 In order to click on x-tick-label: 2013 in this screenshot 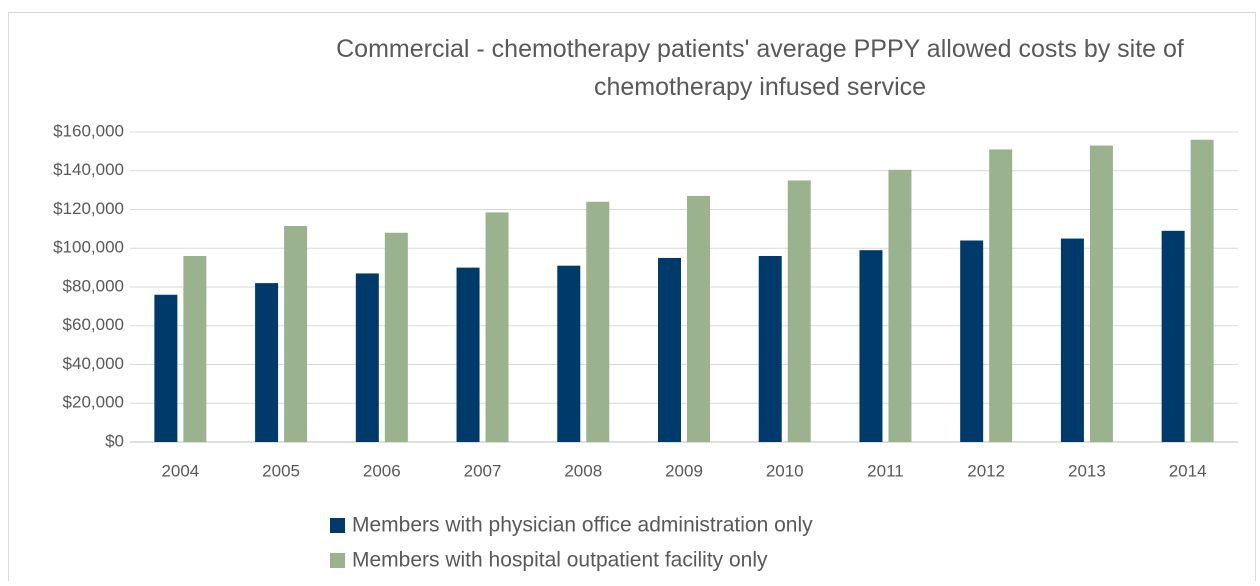, I will do `click(1087, 470)`.